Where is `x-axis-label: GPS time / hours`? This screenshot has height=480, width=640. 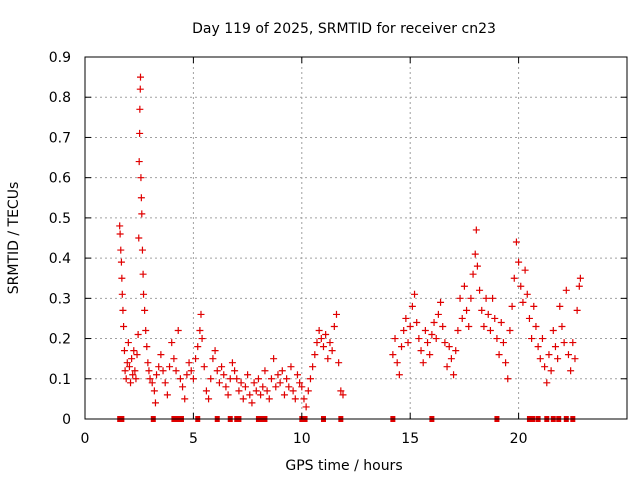 x-axis-label: GPS time / hours is located at coordinates (343, 466).